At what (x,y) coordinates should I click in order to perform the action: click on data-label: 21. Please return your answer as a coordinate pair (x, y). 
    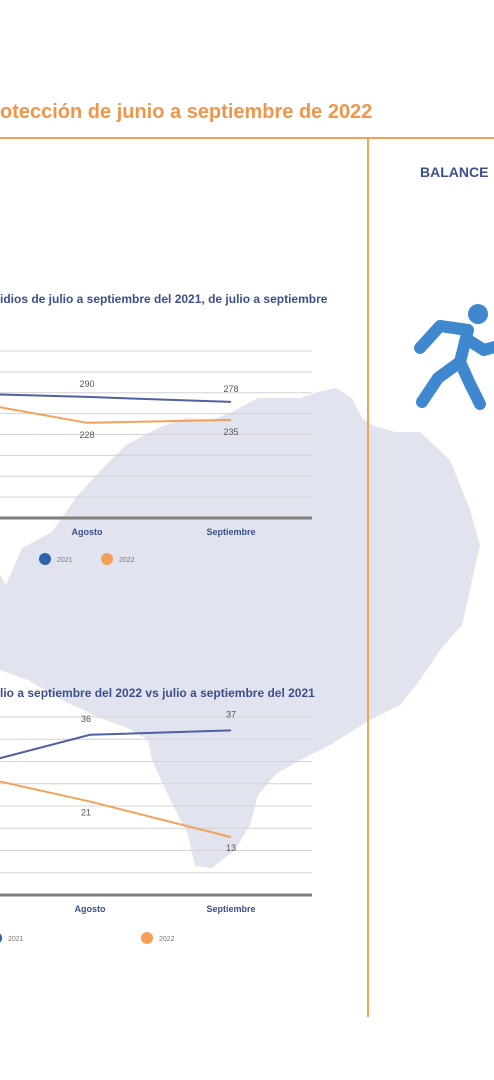
    Looking at the image, I should click on (86, 813).